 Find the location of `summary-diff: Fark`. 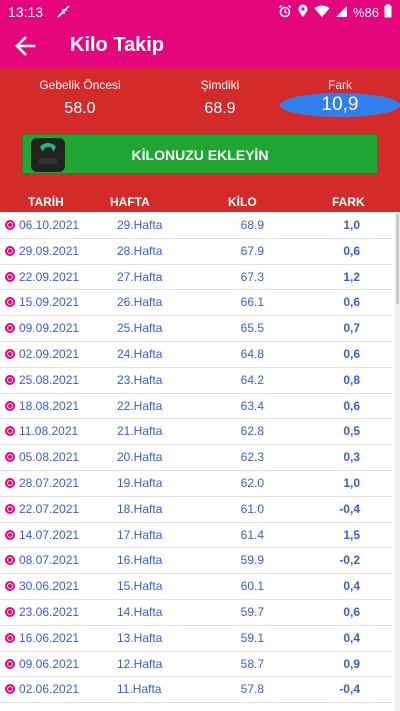

summary-diff: Fark is located at coordinates (335, 86).